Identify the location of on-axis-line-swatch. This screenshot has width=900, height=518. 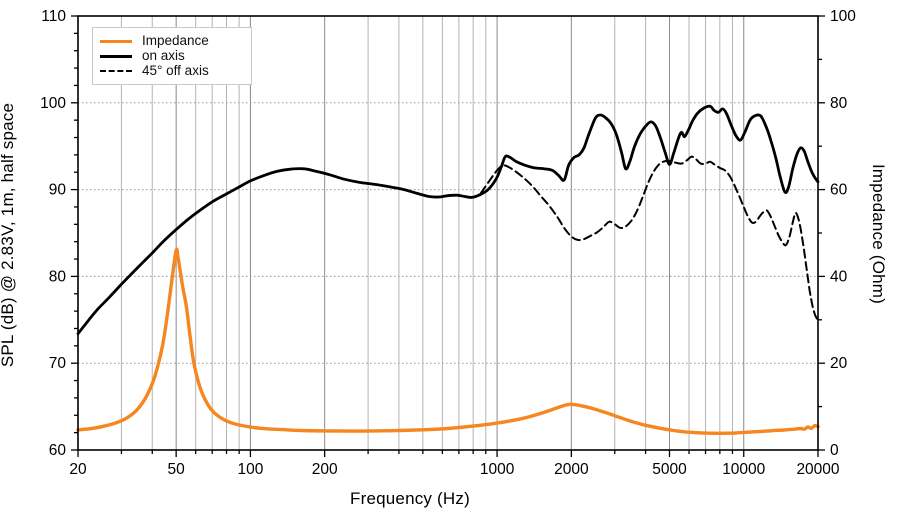
(116, 56).